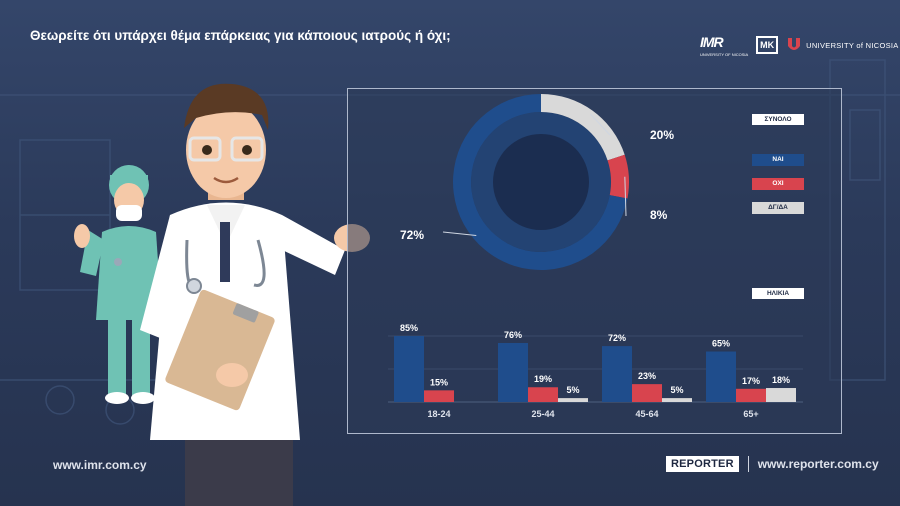 The image size is (900, 506). What do you see at coordinates (409, 328) in the screenshot?
I see `bar-label-0-0: 85%` at bounding box center [409, 328].